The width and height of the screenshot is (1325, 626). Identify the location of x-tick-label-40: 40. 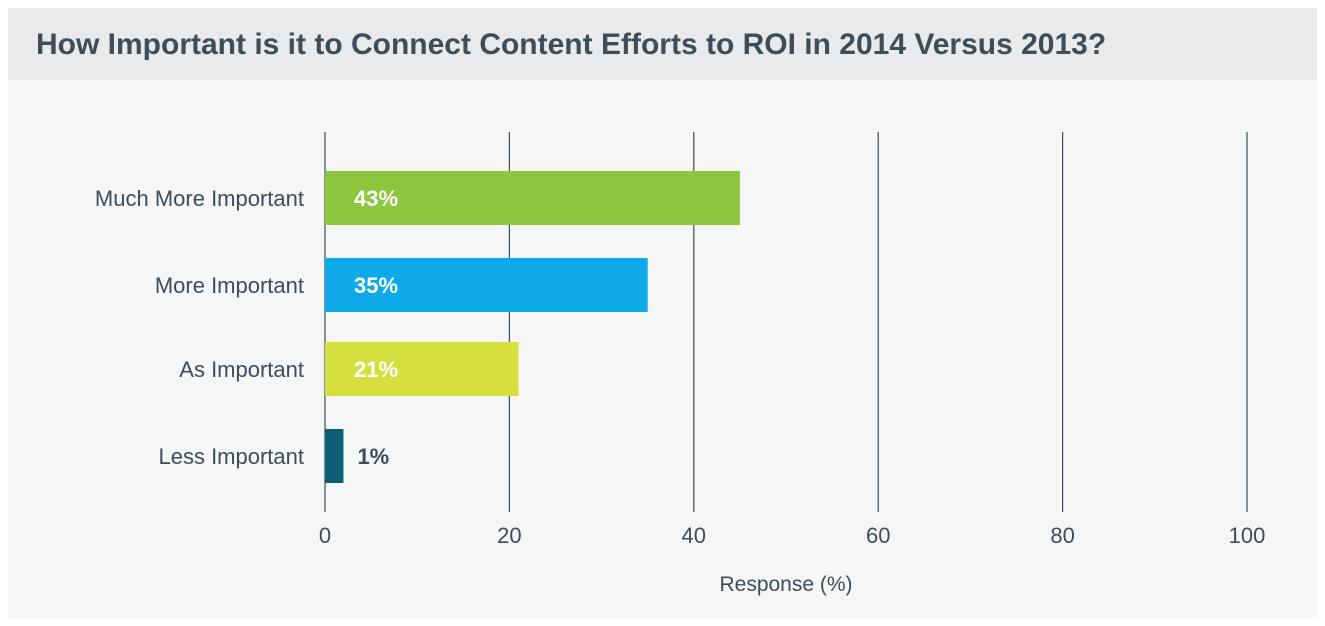
(694, 535).